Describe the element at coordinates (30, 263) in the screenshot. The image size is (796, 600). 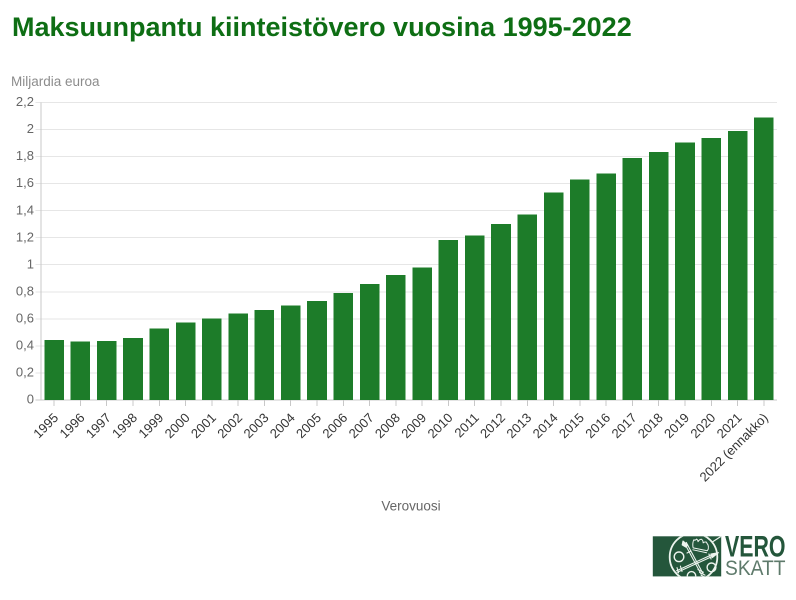
I see `svg-text: 1` at that location.